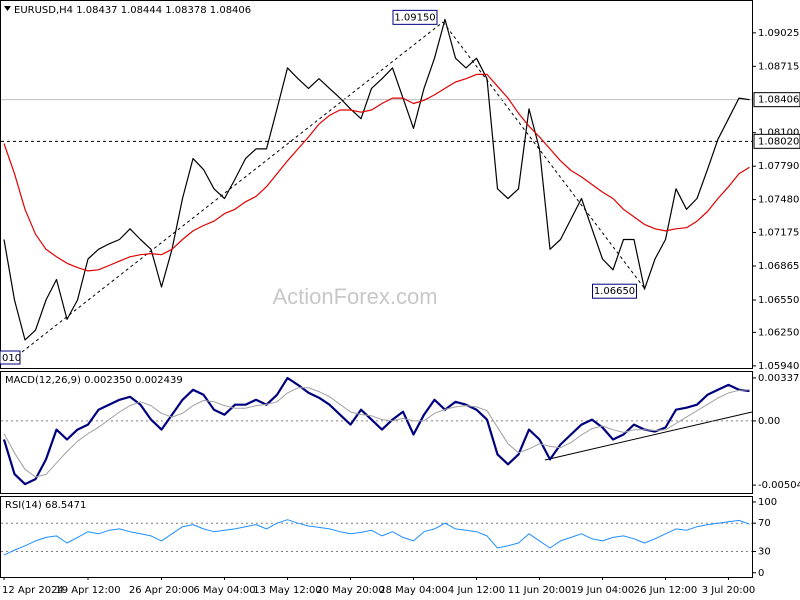  Describe the element at coordinates (761, 573) in the screenshot. I see `y-tick-label: 0` at that location.